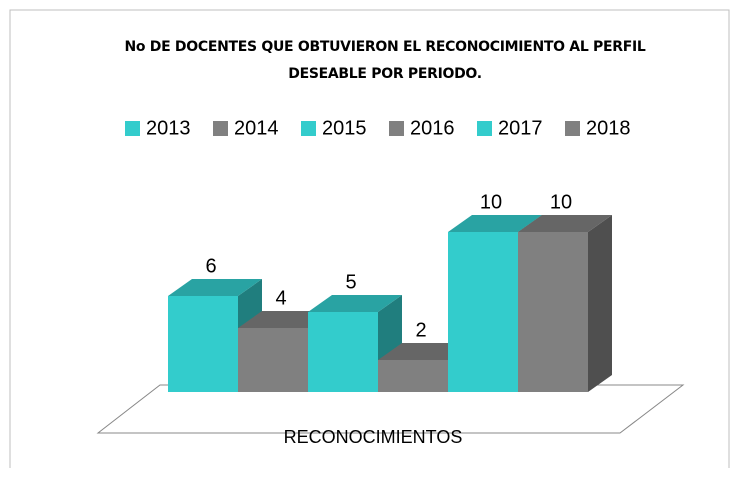 The height and width of the screenshot is (478, 739). Describe the element at coordinates (350, 282) in the screenshot. I see `data-label: 5` at that location.